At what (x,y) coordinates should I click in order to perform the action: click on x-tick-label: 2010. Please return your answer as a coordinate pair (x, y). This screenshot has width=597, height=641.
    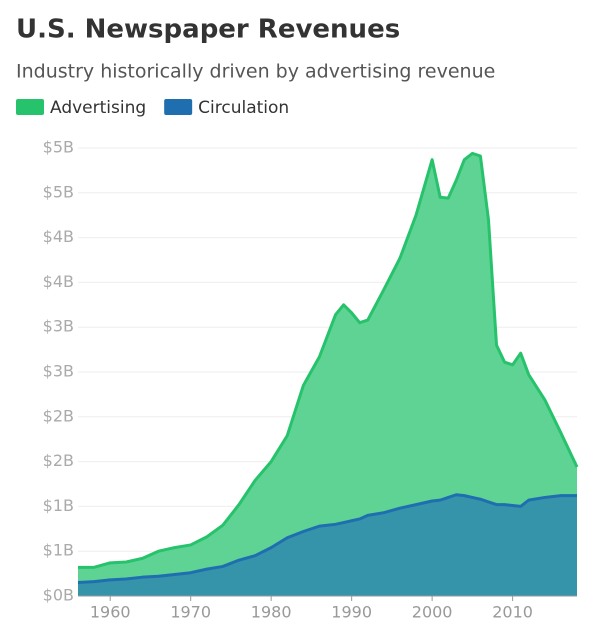
    Looking at the image, I should click on (512, 612).